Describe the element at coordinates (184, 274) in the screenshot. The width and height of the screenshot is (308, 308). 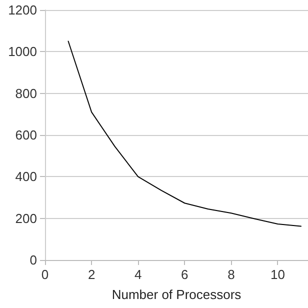
I see `x-tick-label: 6` at that location.